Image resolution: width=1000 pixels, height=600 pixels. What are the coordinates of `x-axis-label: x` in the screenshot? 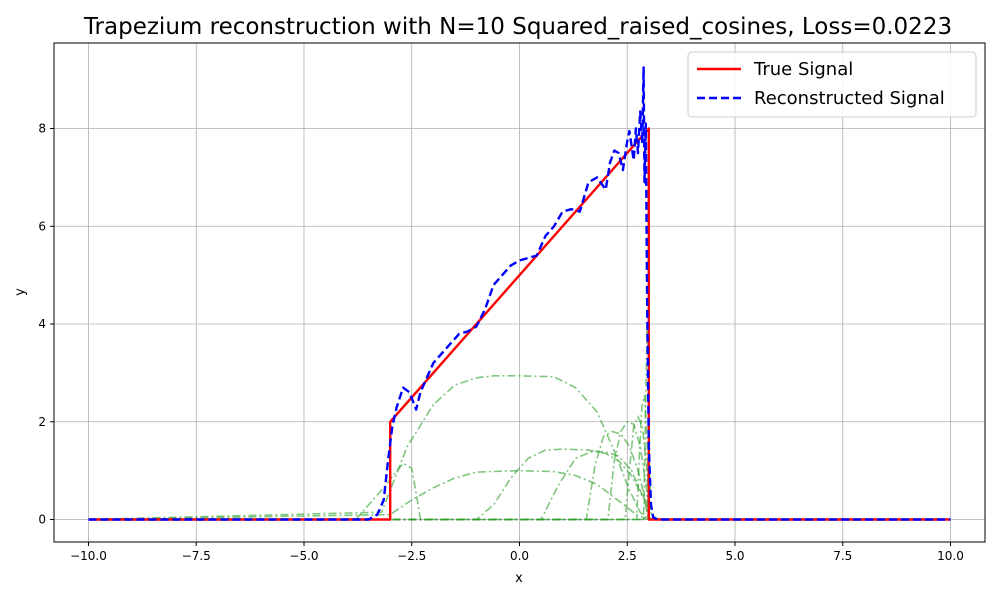 It's located at (519, 578).